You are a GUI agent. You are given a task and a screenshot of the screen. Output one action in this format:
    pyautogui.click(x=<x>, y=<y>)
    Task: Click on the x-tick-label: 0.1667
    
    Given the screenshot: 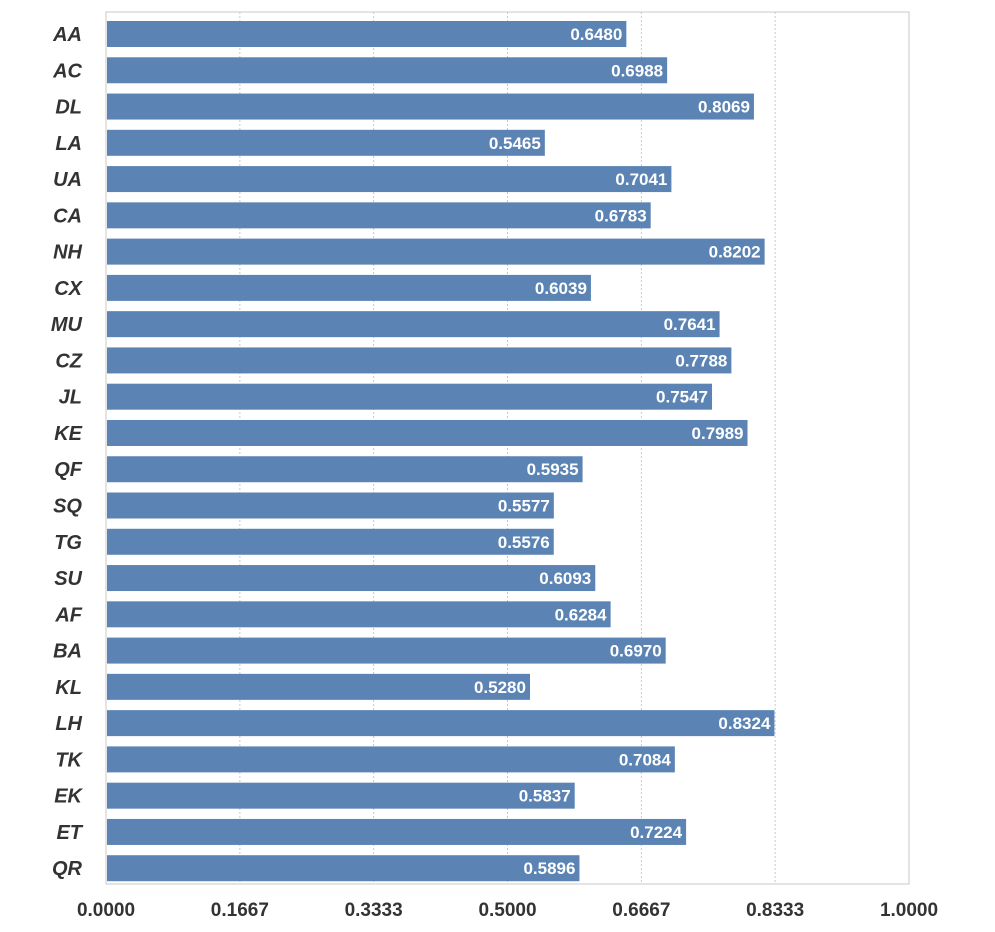 What is the action you would take?
    pyautogui.click(x=240, y=910)
    